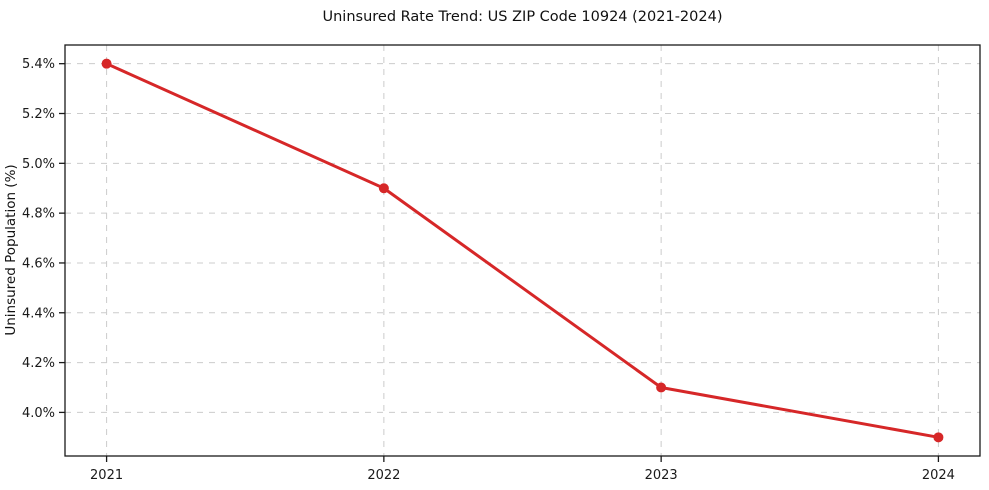 The height and width of the screenshot is (490, 989). I want to click on y-tick-label: 4.8%, so click(38, 214).